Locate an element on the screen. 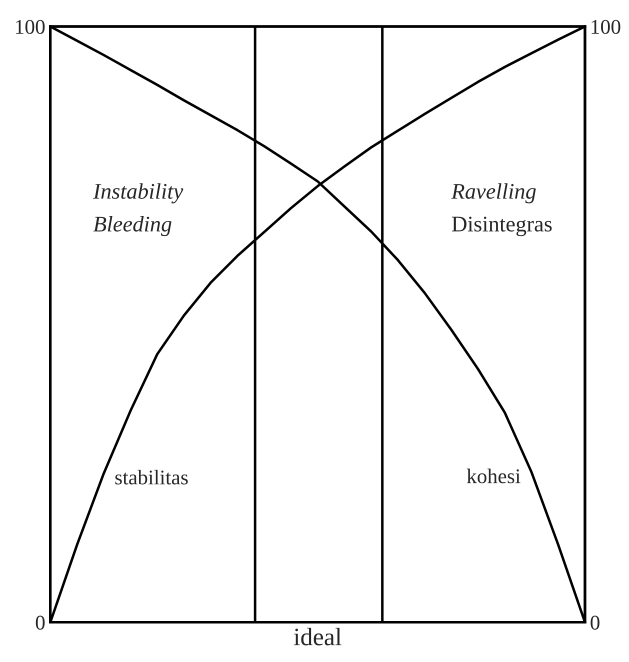 The width and height of the screenshot is (629, 662). series-label: stabilitas is located at coordinates (151, 477).